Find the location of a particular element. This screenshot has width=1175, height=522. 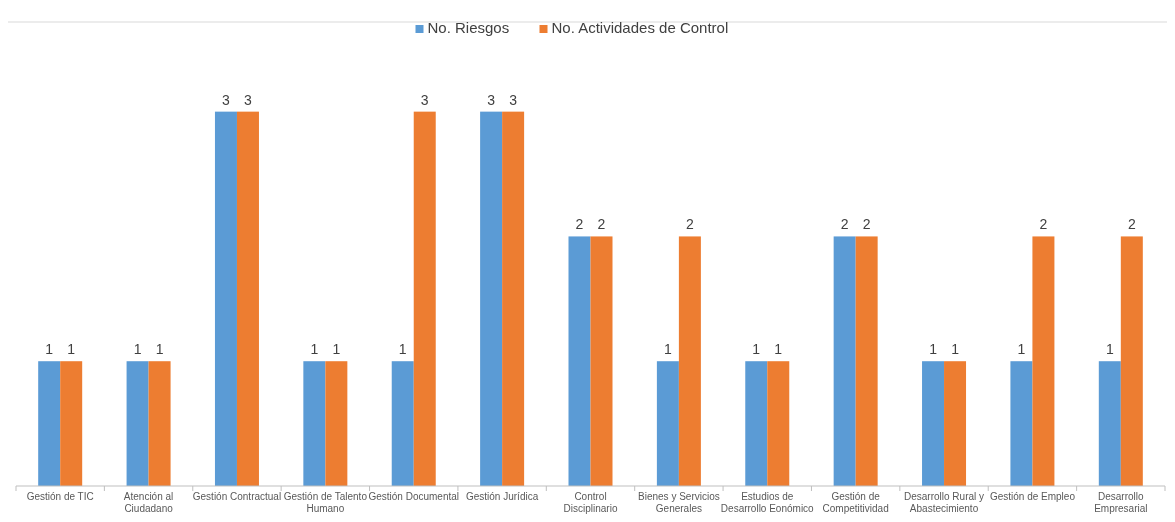

x-tick-label: Gestión de Empleo is located at coordinates (1032, 496).